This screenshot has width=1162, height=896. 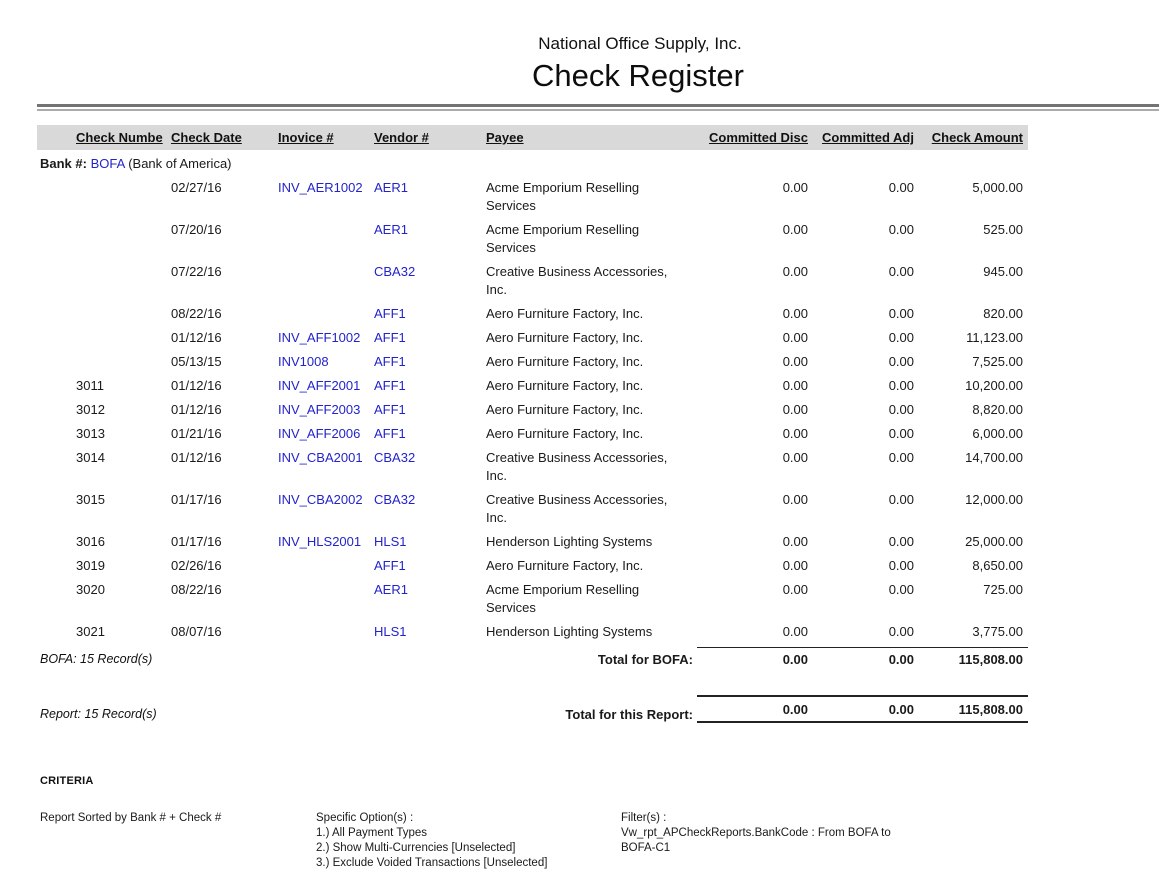 What do you see at coordinates (90, 589) in the screenshot?
I see `check-number-cell: 3020` at bounding box center [90, 589].